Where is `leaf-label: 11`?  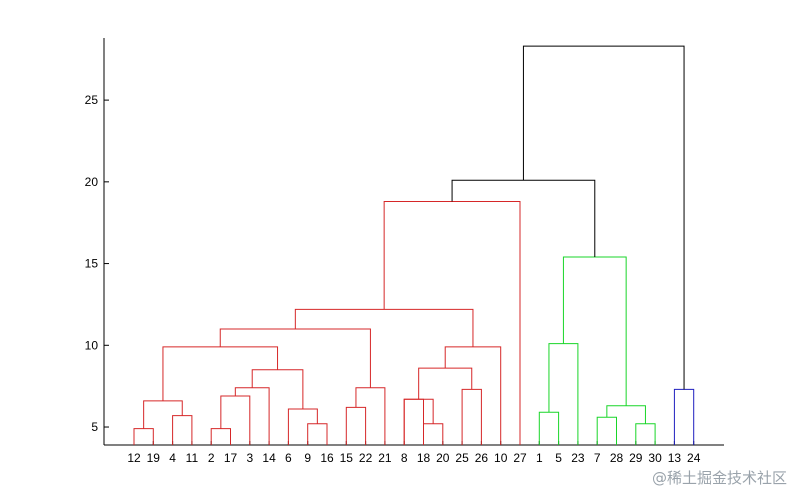 leaf-label: 11 is located at coordinates (192, 458).